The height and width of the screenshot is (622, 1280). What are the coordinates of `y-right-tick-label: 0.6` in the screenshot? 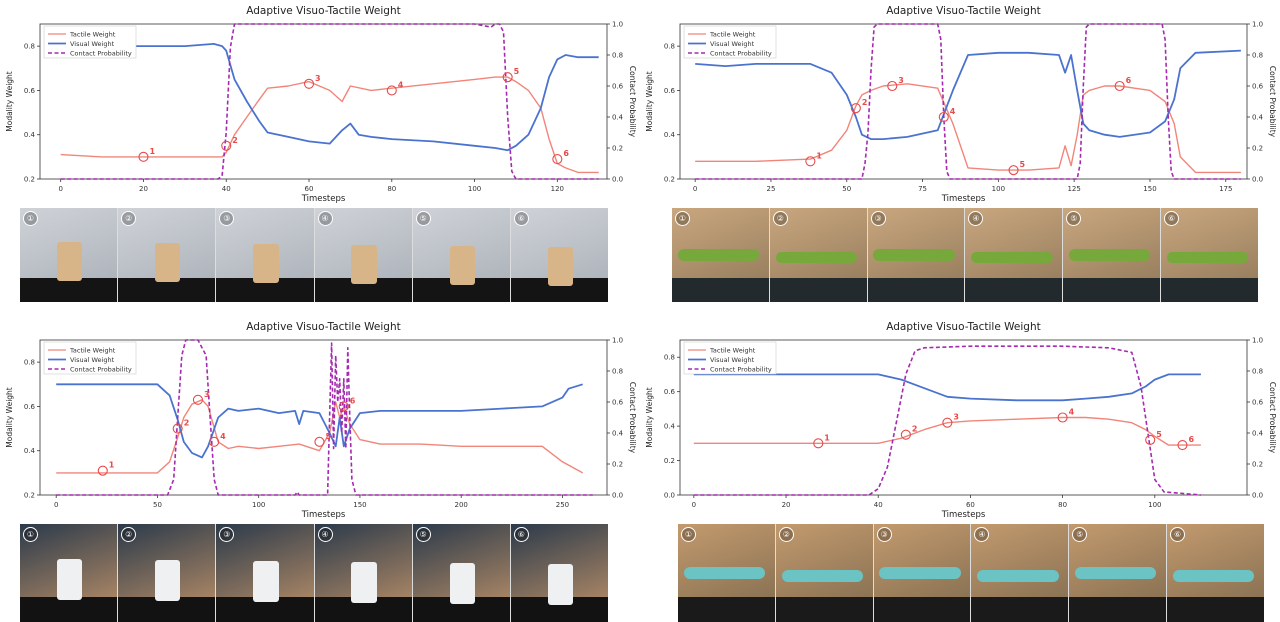 It's located at (618, 87).